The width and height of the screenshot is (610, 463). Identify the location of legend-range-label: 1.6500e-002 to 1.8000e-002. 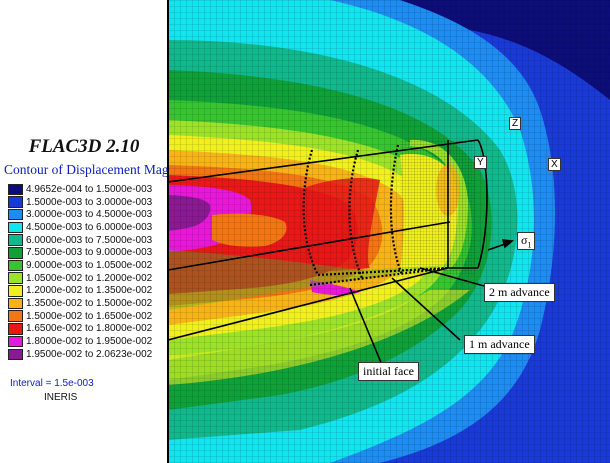
(89, 329).